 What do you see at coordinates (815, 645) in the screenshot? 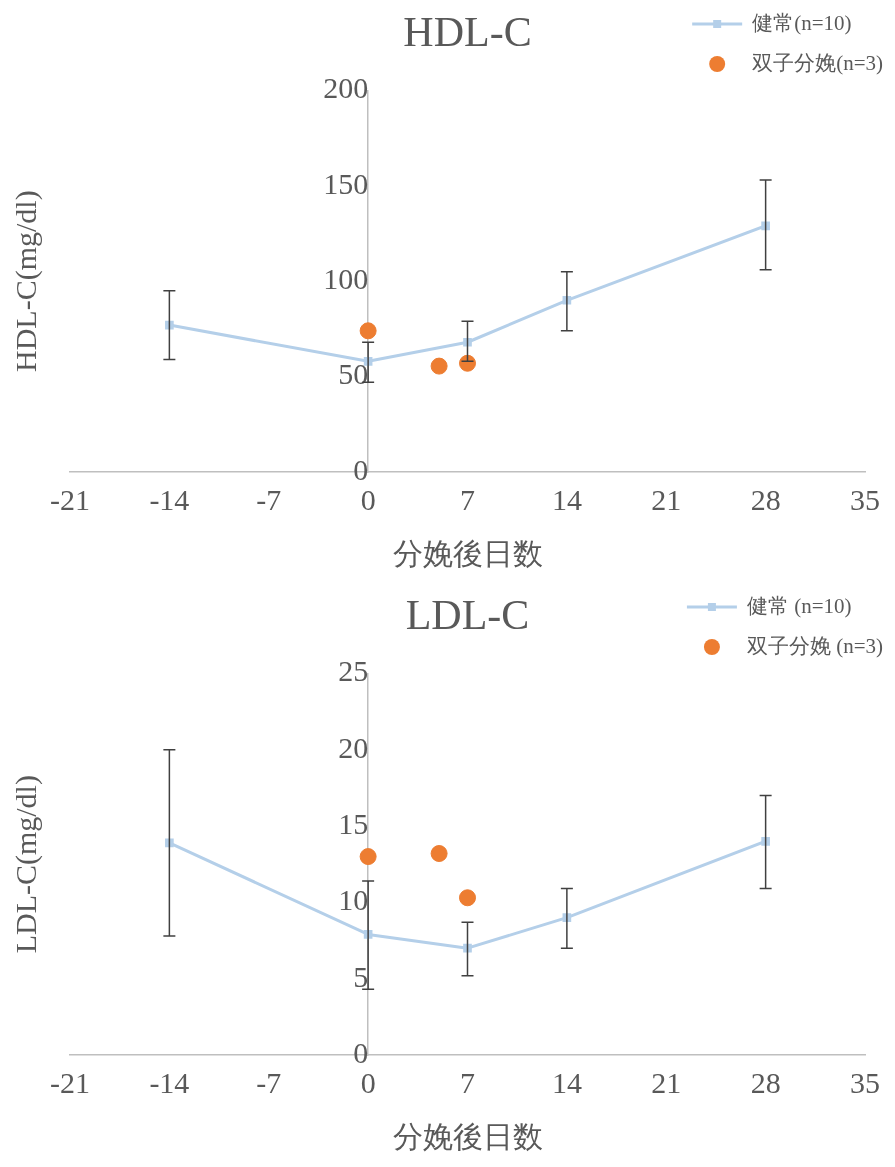
I see `legend-label: 双子分娩 (n=3)` at bounding box center [815, 645].